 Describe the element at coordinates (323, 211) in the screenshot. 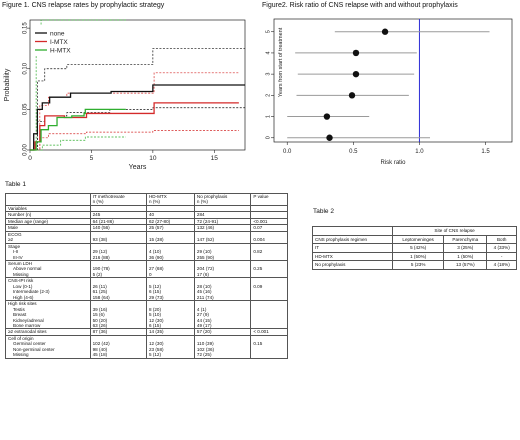

I see `table2-title: Table 2` at that location.